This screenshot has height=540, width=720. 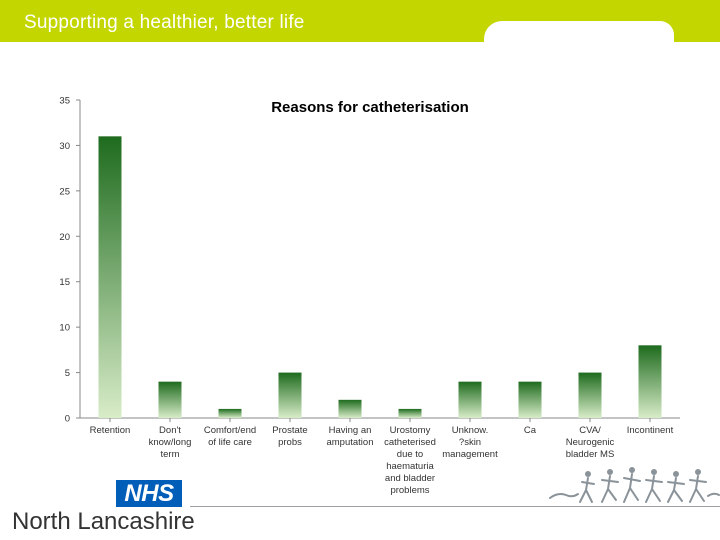 I want to click on footer-divider, so click(x=455, y=506).